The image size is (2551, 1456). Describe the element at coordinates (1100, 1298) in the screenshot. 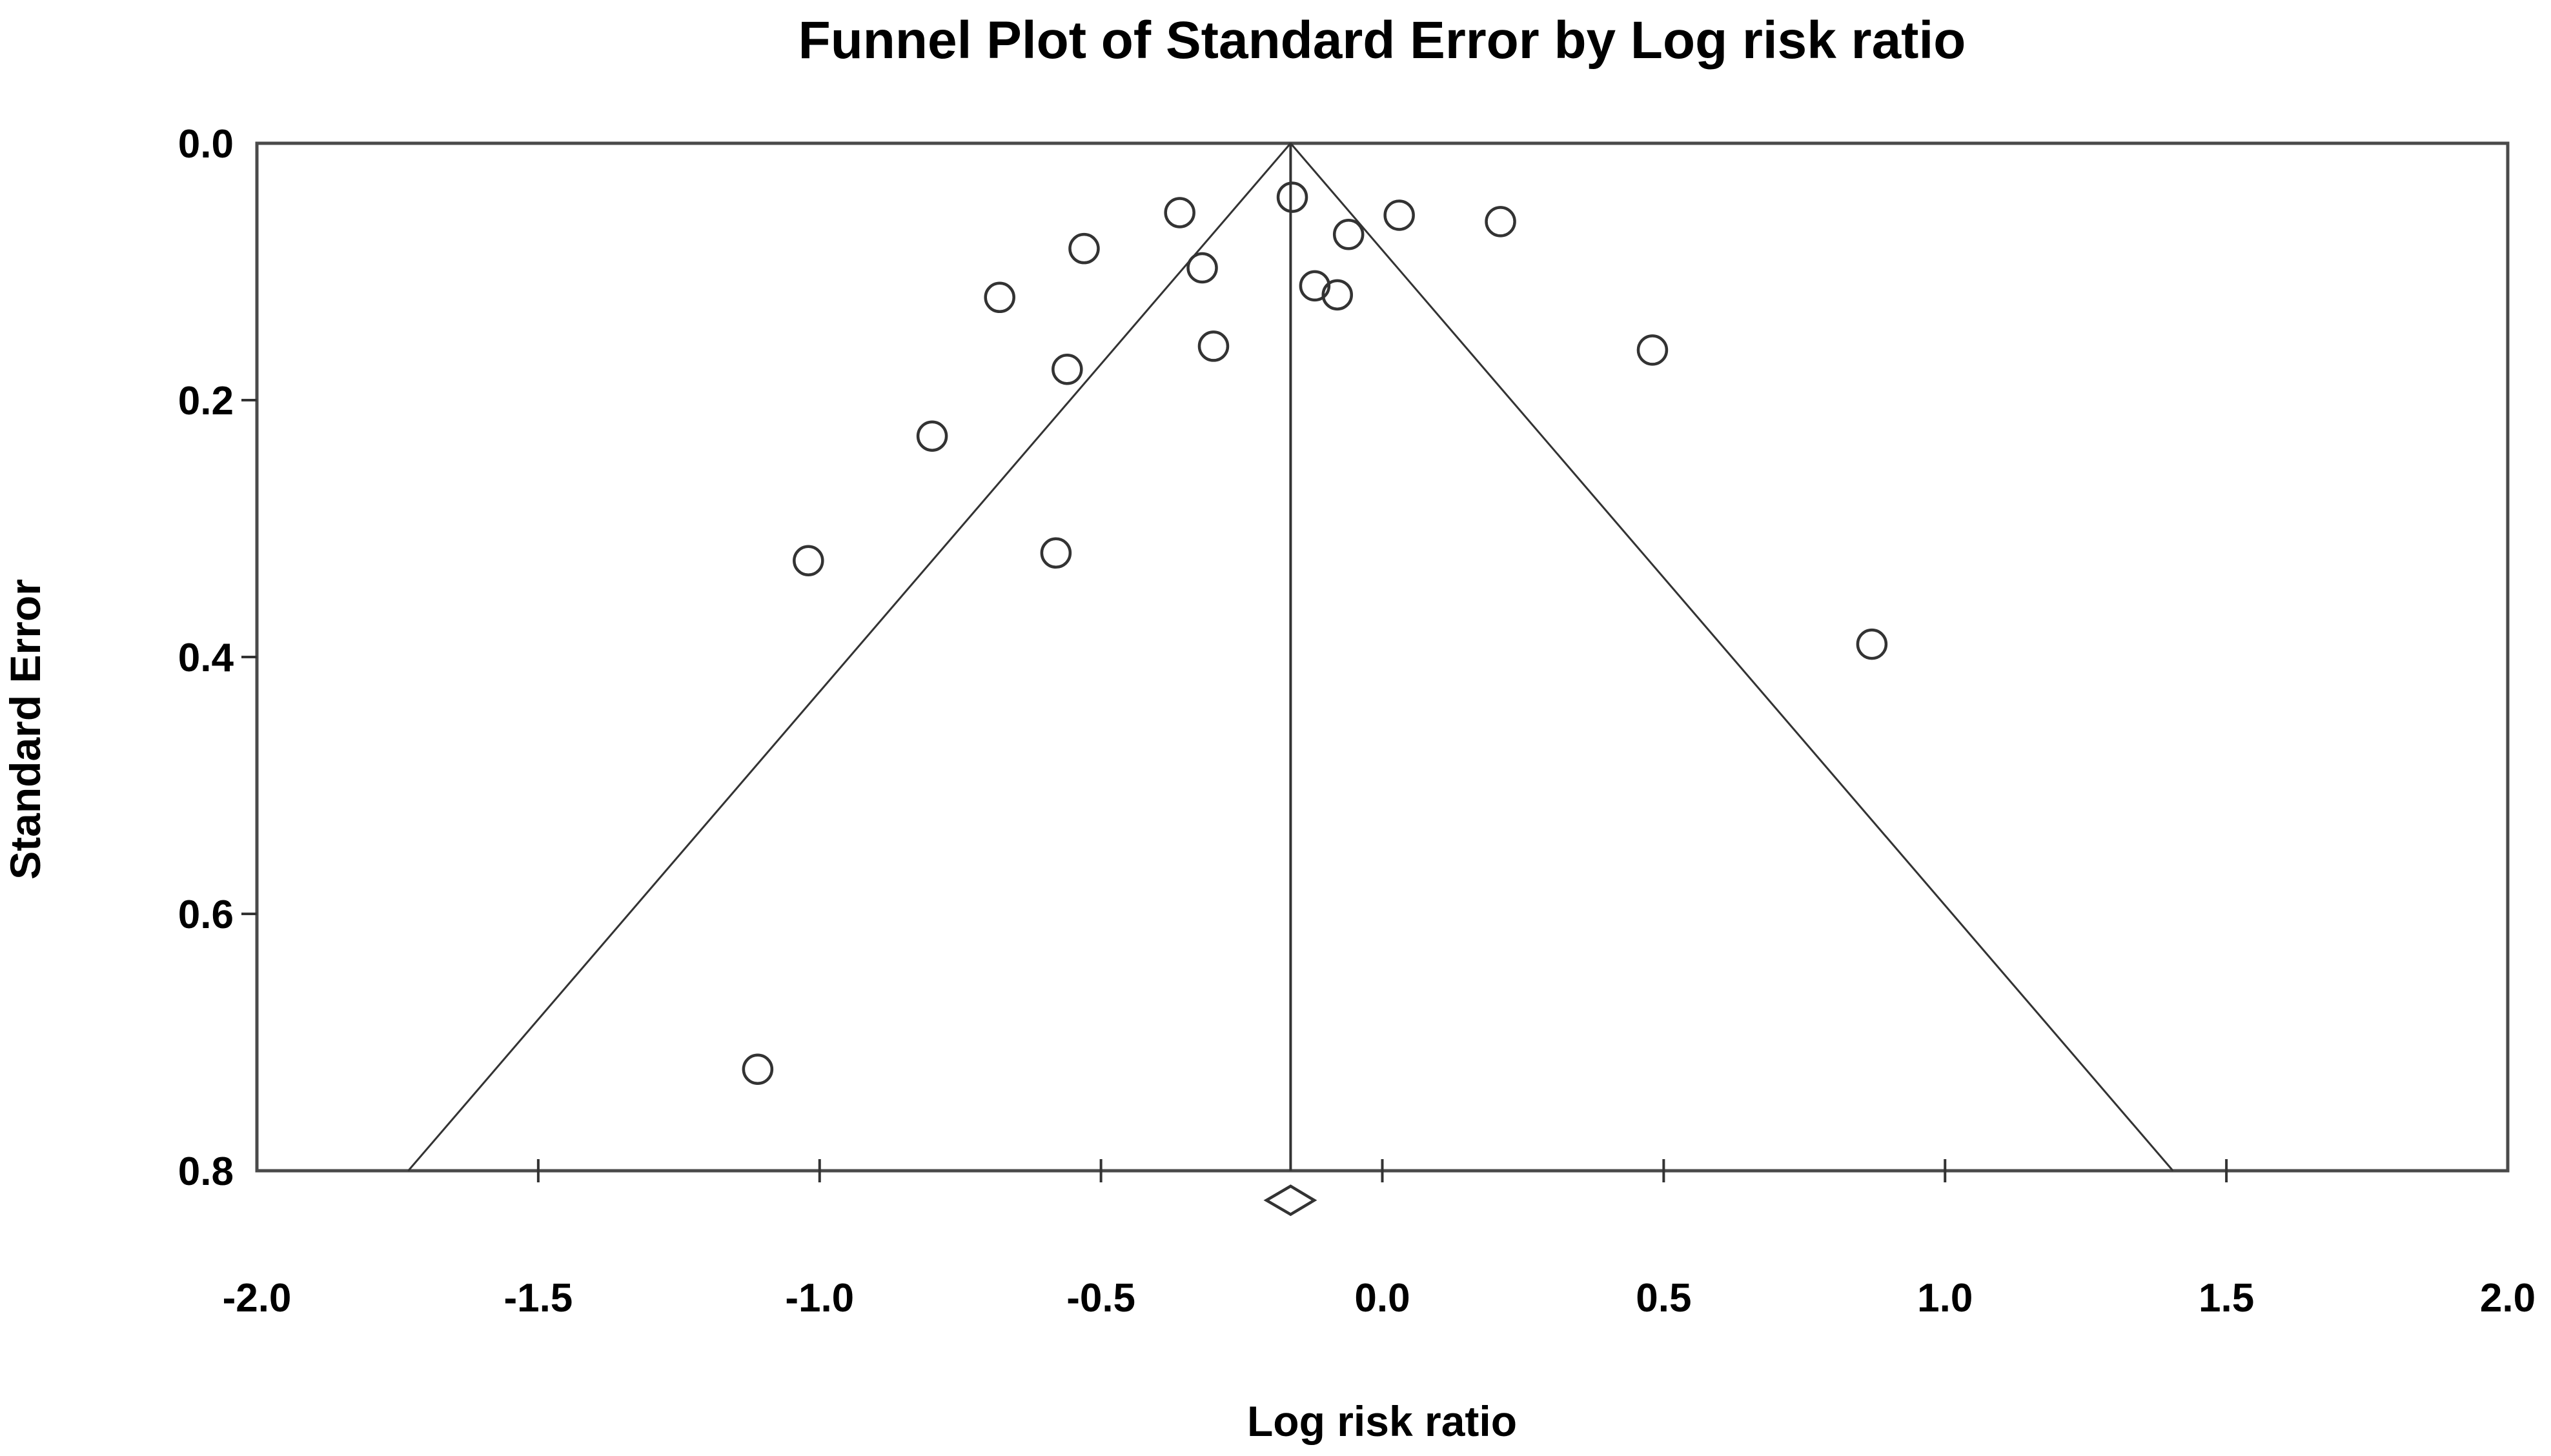

I see `x-tick-label: -0.5` at that location.